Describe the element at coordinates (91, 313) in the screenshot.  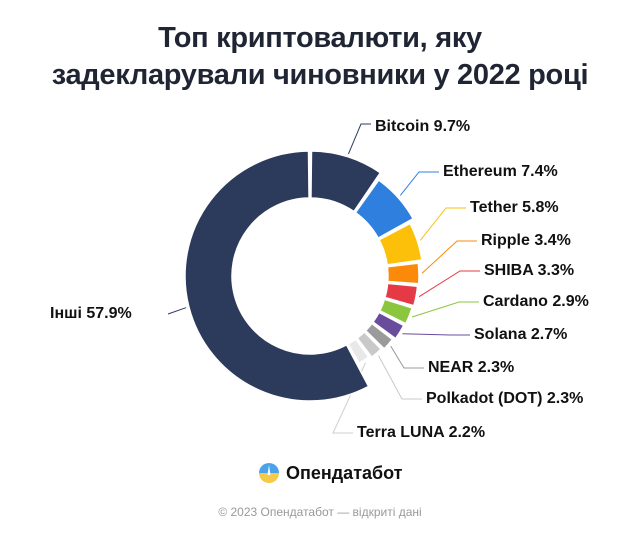
I see `data-label: Інші 57.9%` at that location.